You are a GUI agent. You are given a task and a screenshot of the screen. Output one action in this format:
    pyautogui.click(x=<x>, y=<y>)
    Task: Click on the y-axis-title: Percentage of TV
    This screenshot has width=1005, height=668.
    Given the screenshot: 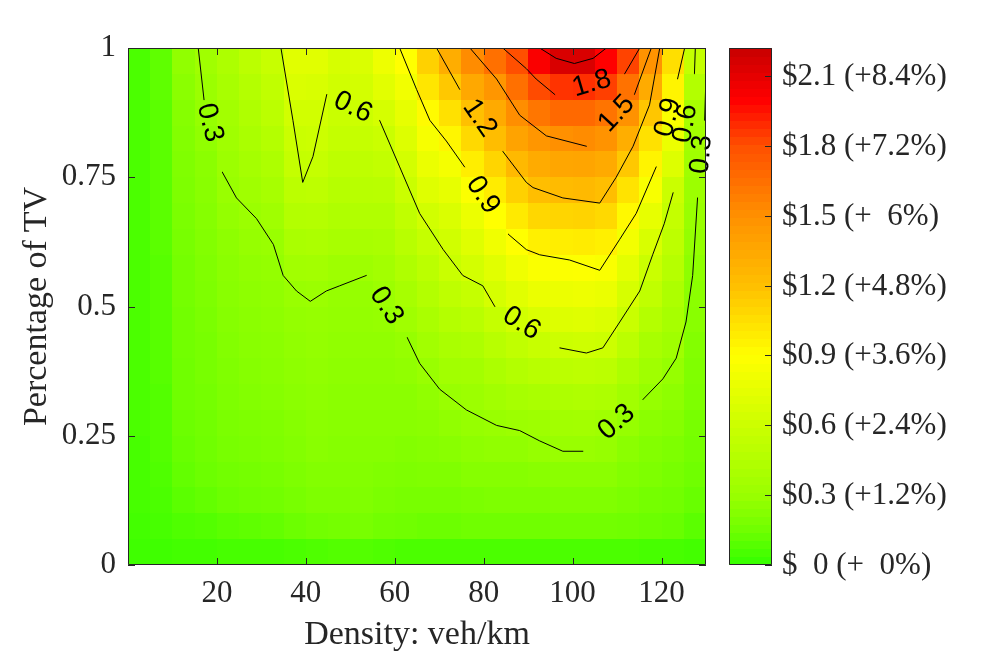 What is the action you would take?
    pyautogui.click(x=35, y=306)
    